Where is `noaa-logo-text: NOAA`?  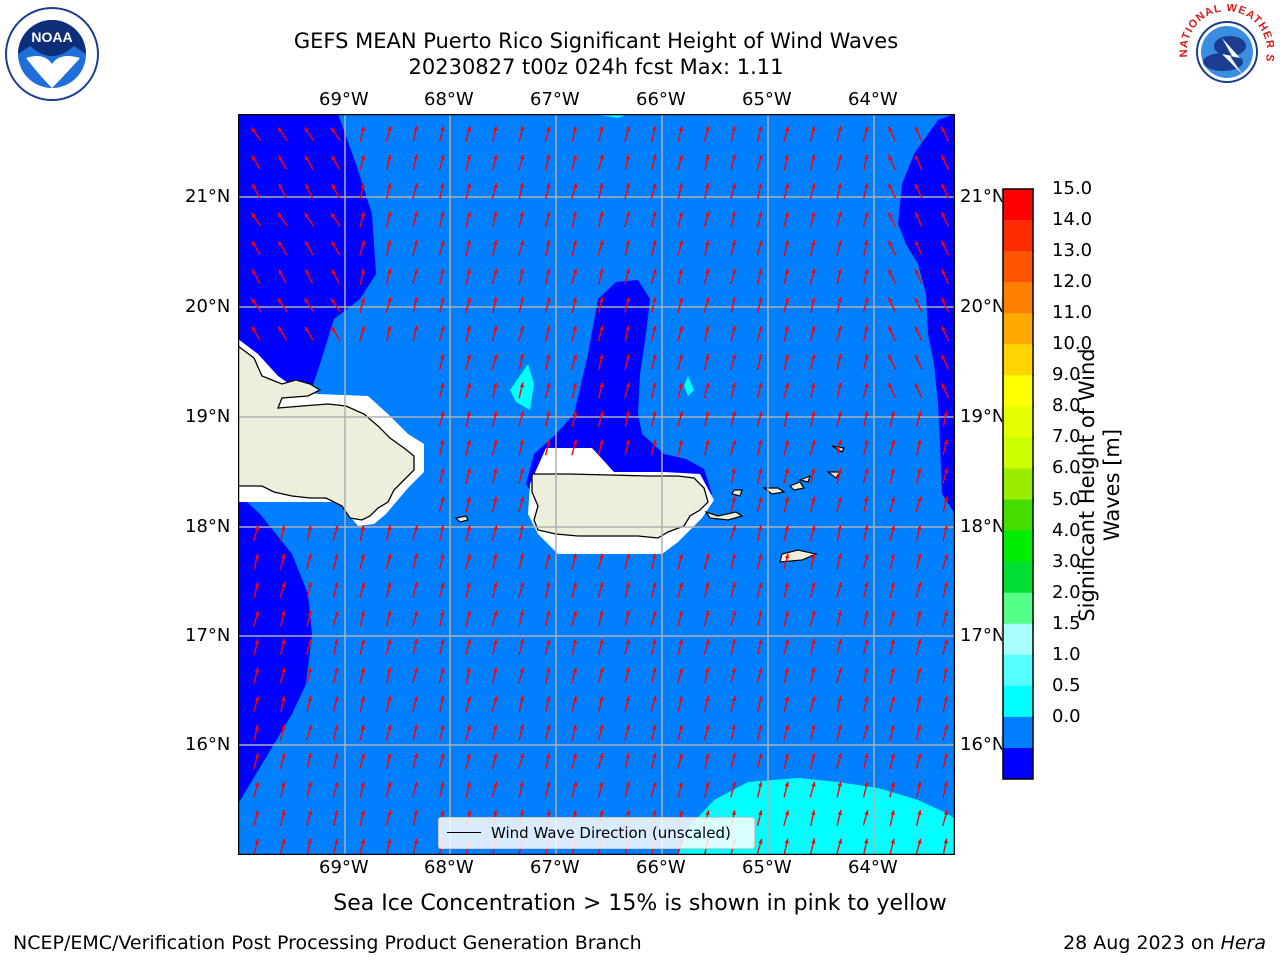 noaa-logo-text: NOAA is located at coordinates (51, 37).